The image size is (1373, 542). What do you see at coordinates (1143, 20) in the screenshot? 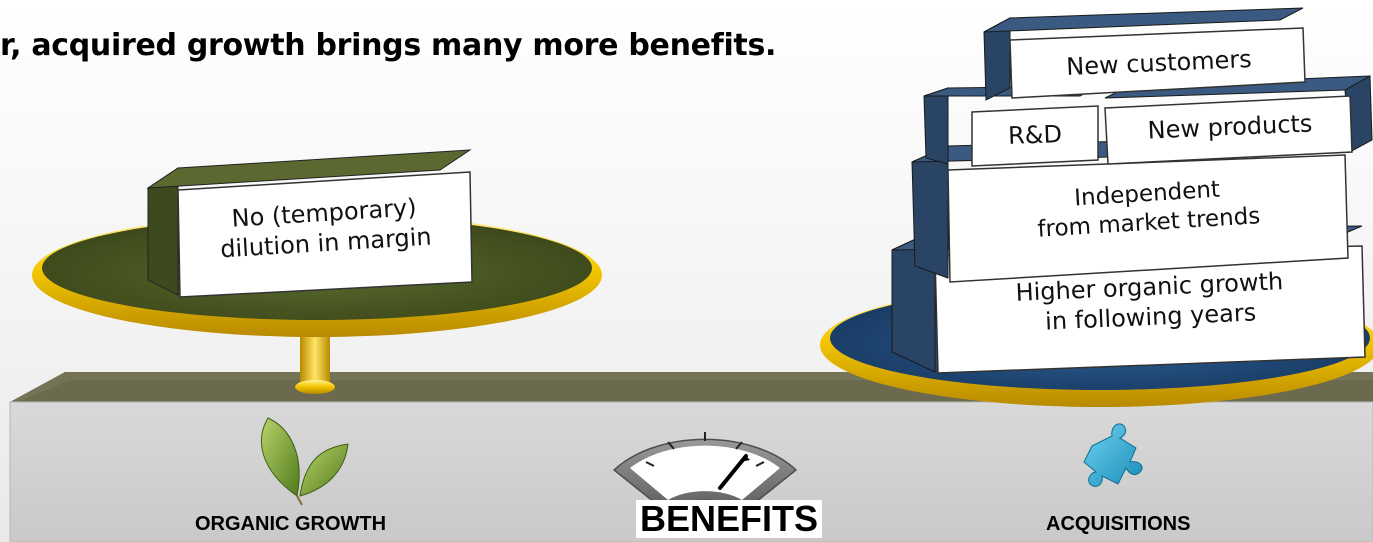
I see `block-new-customers-top` at bounding box center [1143, 20].